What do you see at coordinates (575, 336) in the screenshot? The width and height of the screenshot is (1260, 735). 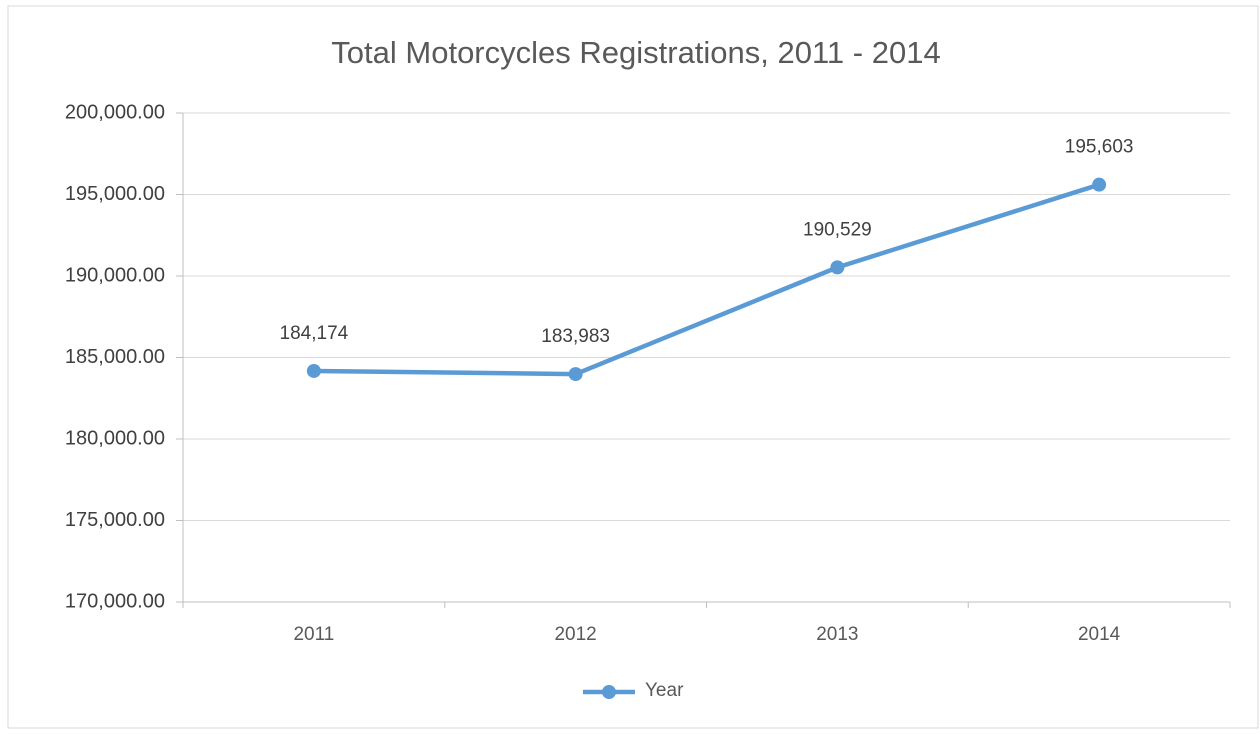 I see `data-label: 183,983` at bounding box center [575, 336].